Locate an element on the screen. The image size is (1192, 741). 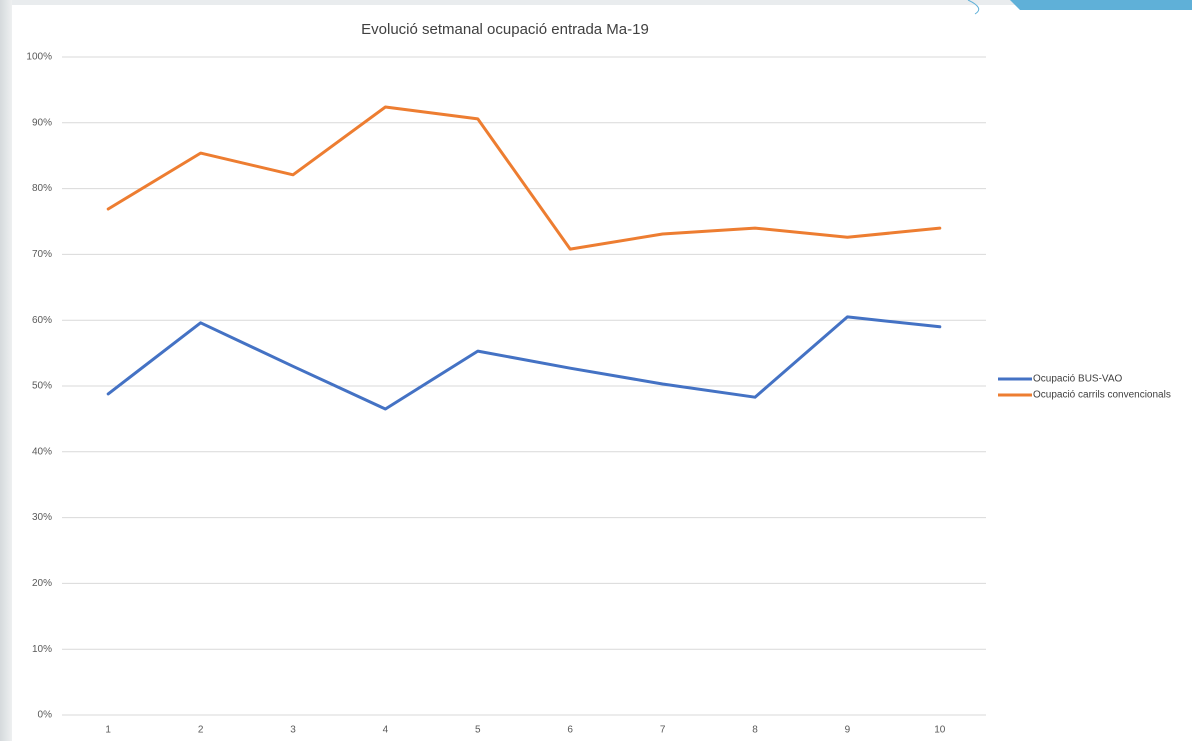
decoration is located at coordinates (1101, 5).